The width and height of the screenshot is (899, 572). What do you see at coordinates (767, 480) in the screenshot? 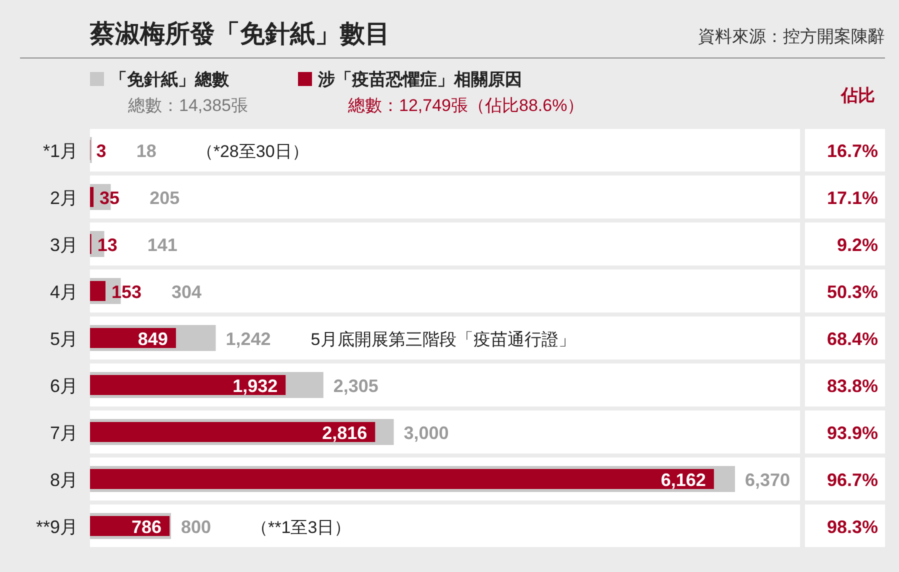
I see `data-label: 6,370` at bounding box center [767, 480].